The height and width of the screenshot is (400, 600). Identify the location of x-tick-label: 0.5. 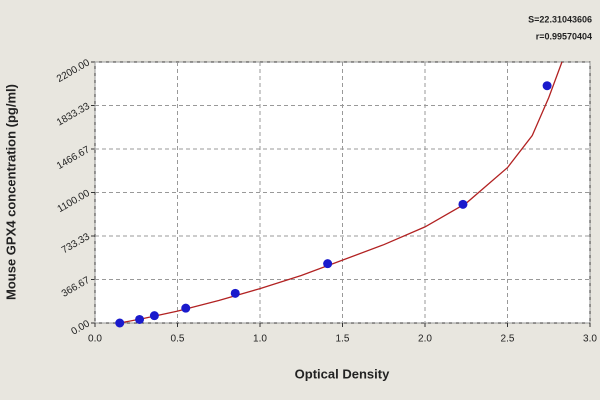
(178, 339).